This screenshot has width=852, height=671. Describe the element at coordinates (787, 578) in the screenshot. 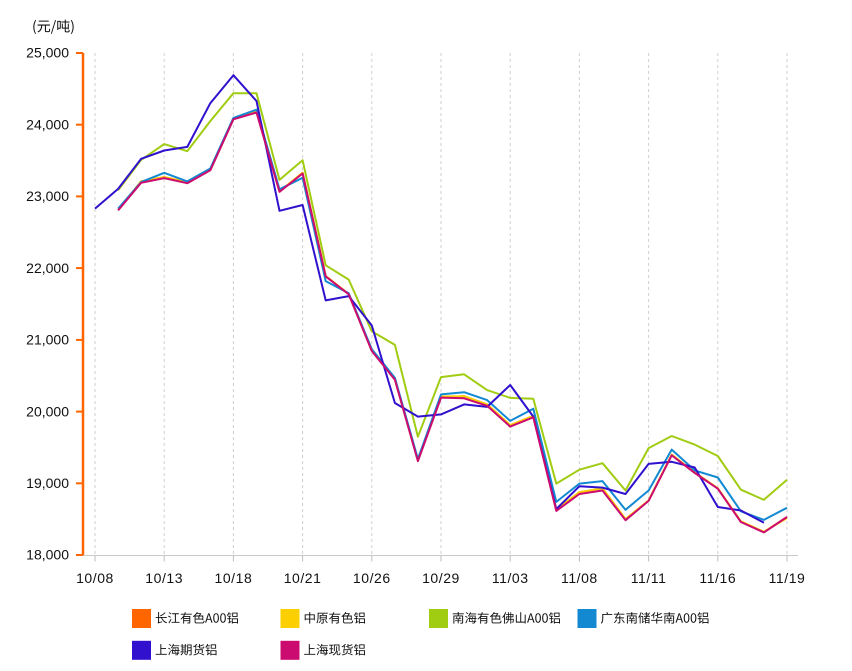

I see `svg-text: 11/19` at that location.